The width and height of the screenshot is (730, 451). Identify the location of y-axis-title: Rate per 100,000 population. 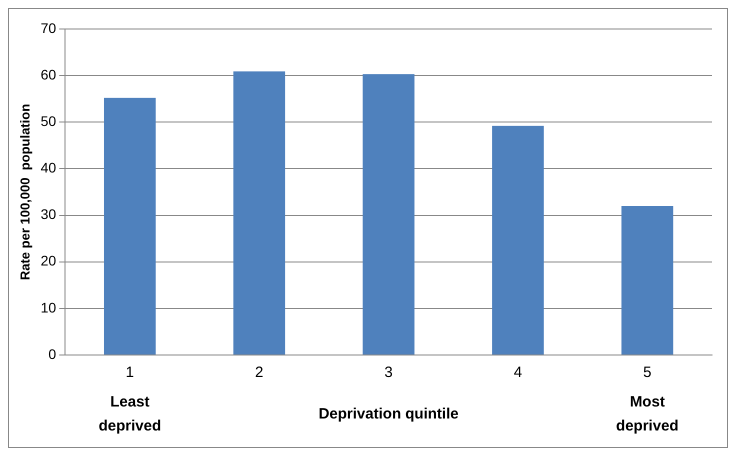
(24, 192).